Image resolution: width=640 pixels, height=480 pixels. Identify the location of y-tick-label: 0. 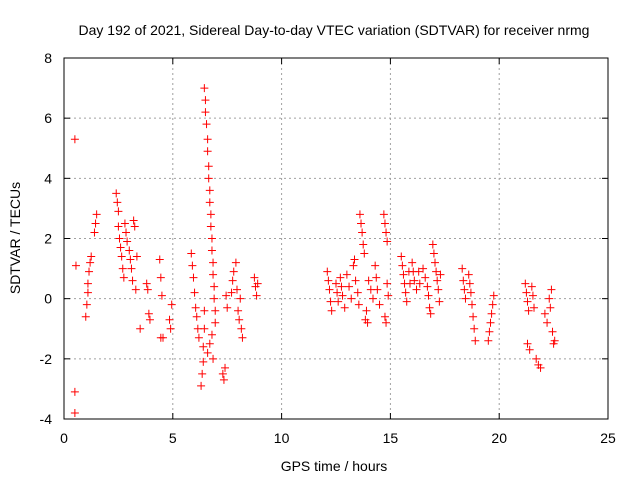
(48, 299).